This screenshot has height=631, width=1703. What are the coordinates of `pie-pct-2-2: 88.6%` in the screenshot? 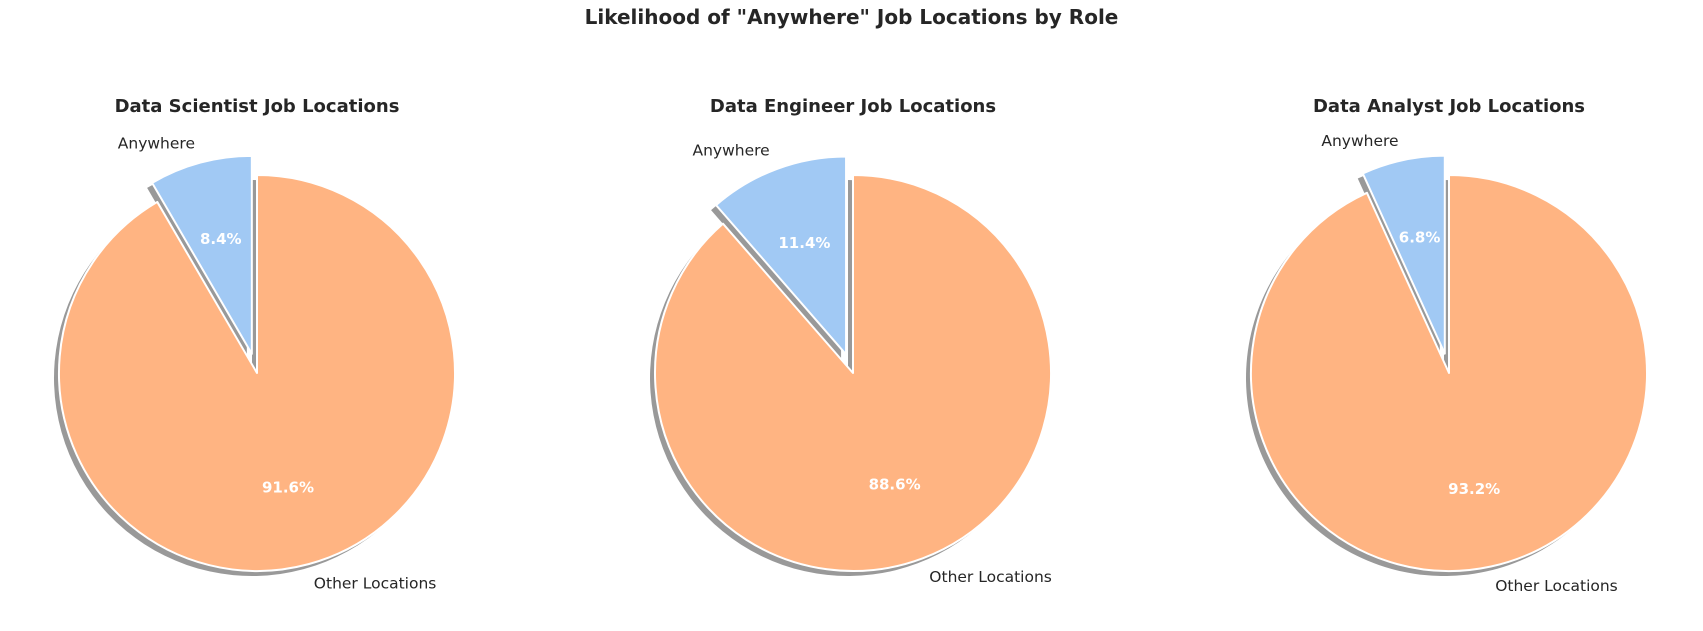 It's located at (895, 484).